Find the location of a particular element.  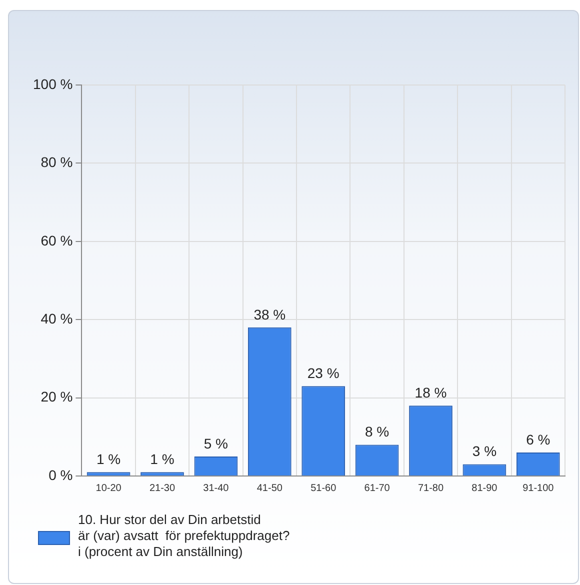

x-tick-label: 71-80 is located at coordinates (431, 488).